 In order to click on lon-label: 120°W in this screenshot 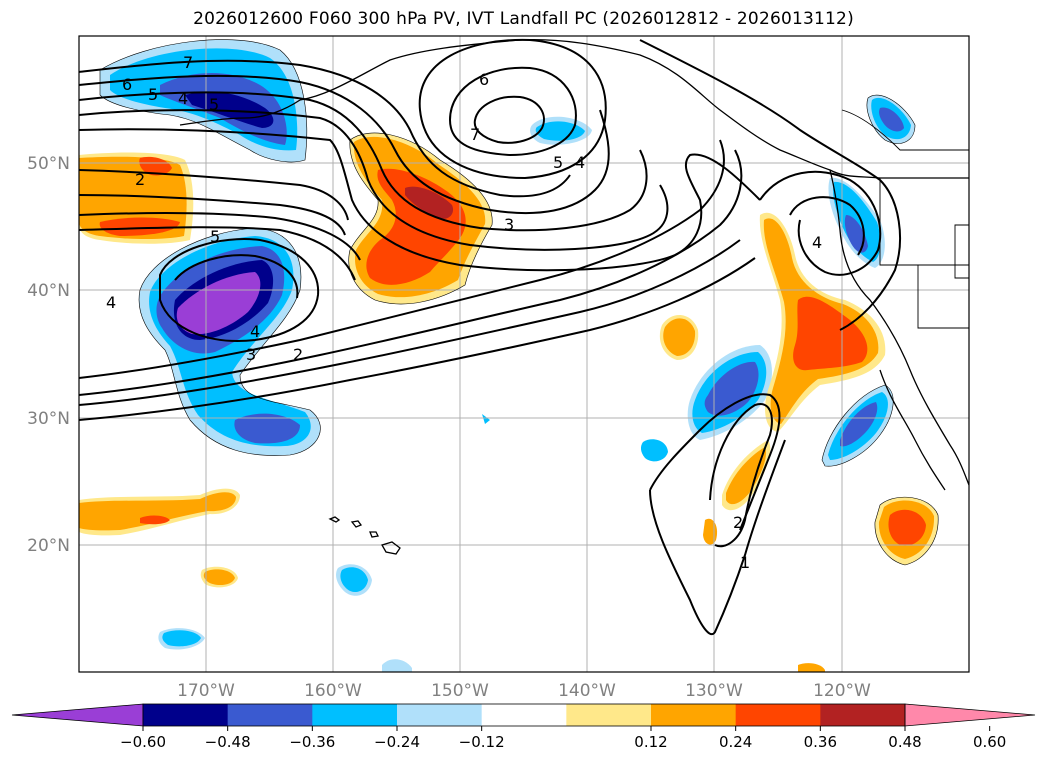, I will do `click(842, 691)`.